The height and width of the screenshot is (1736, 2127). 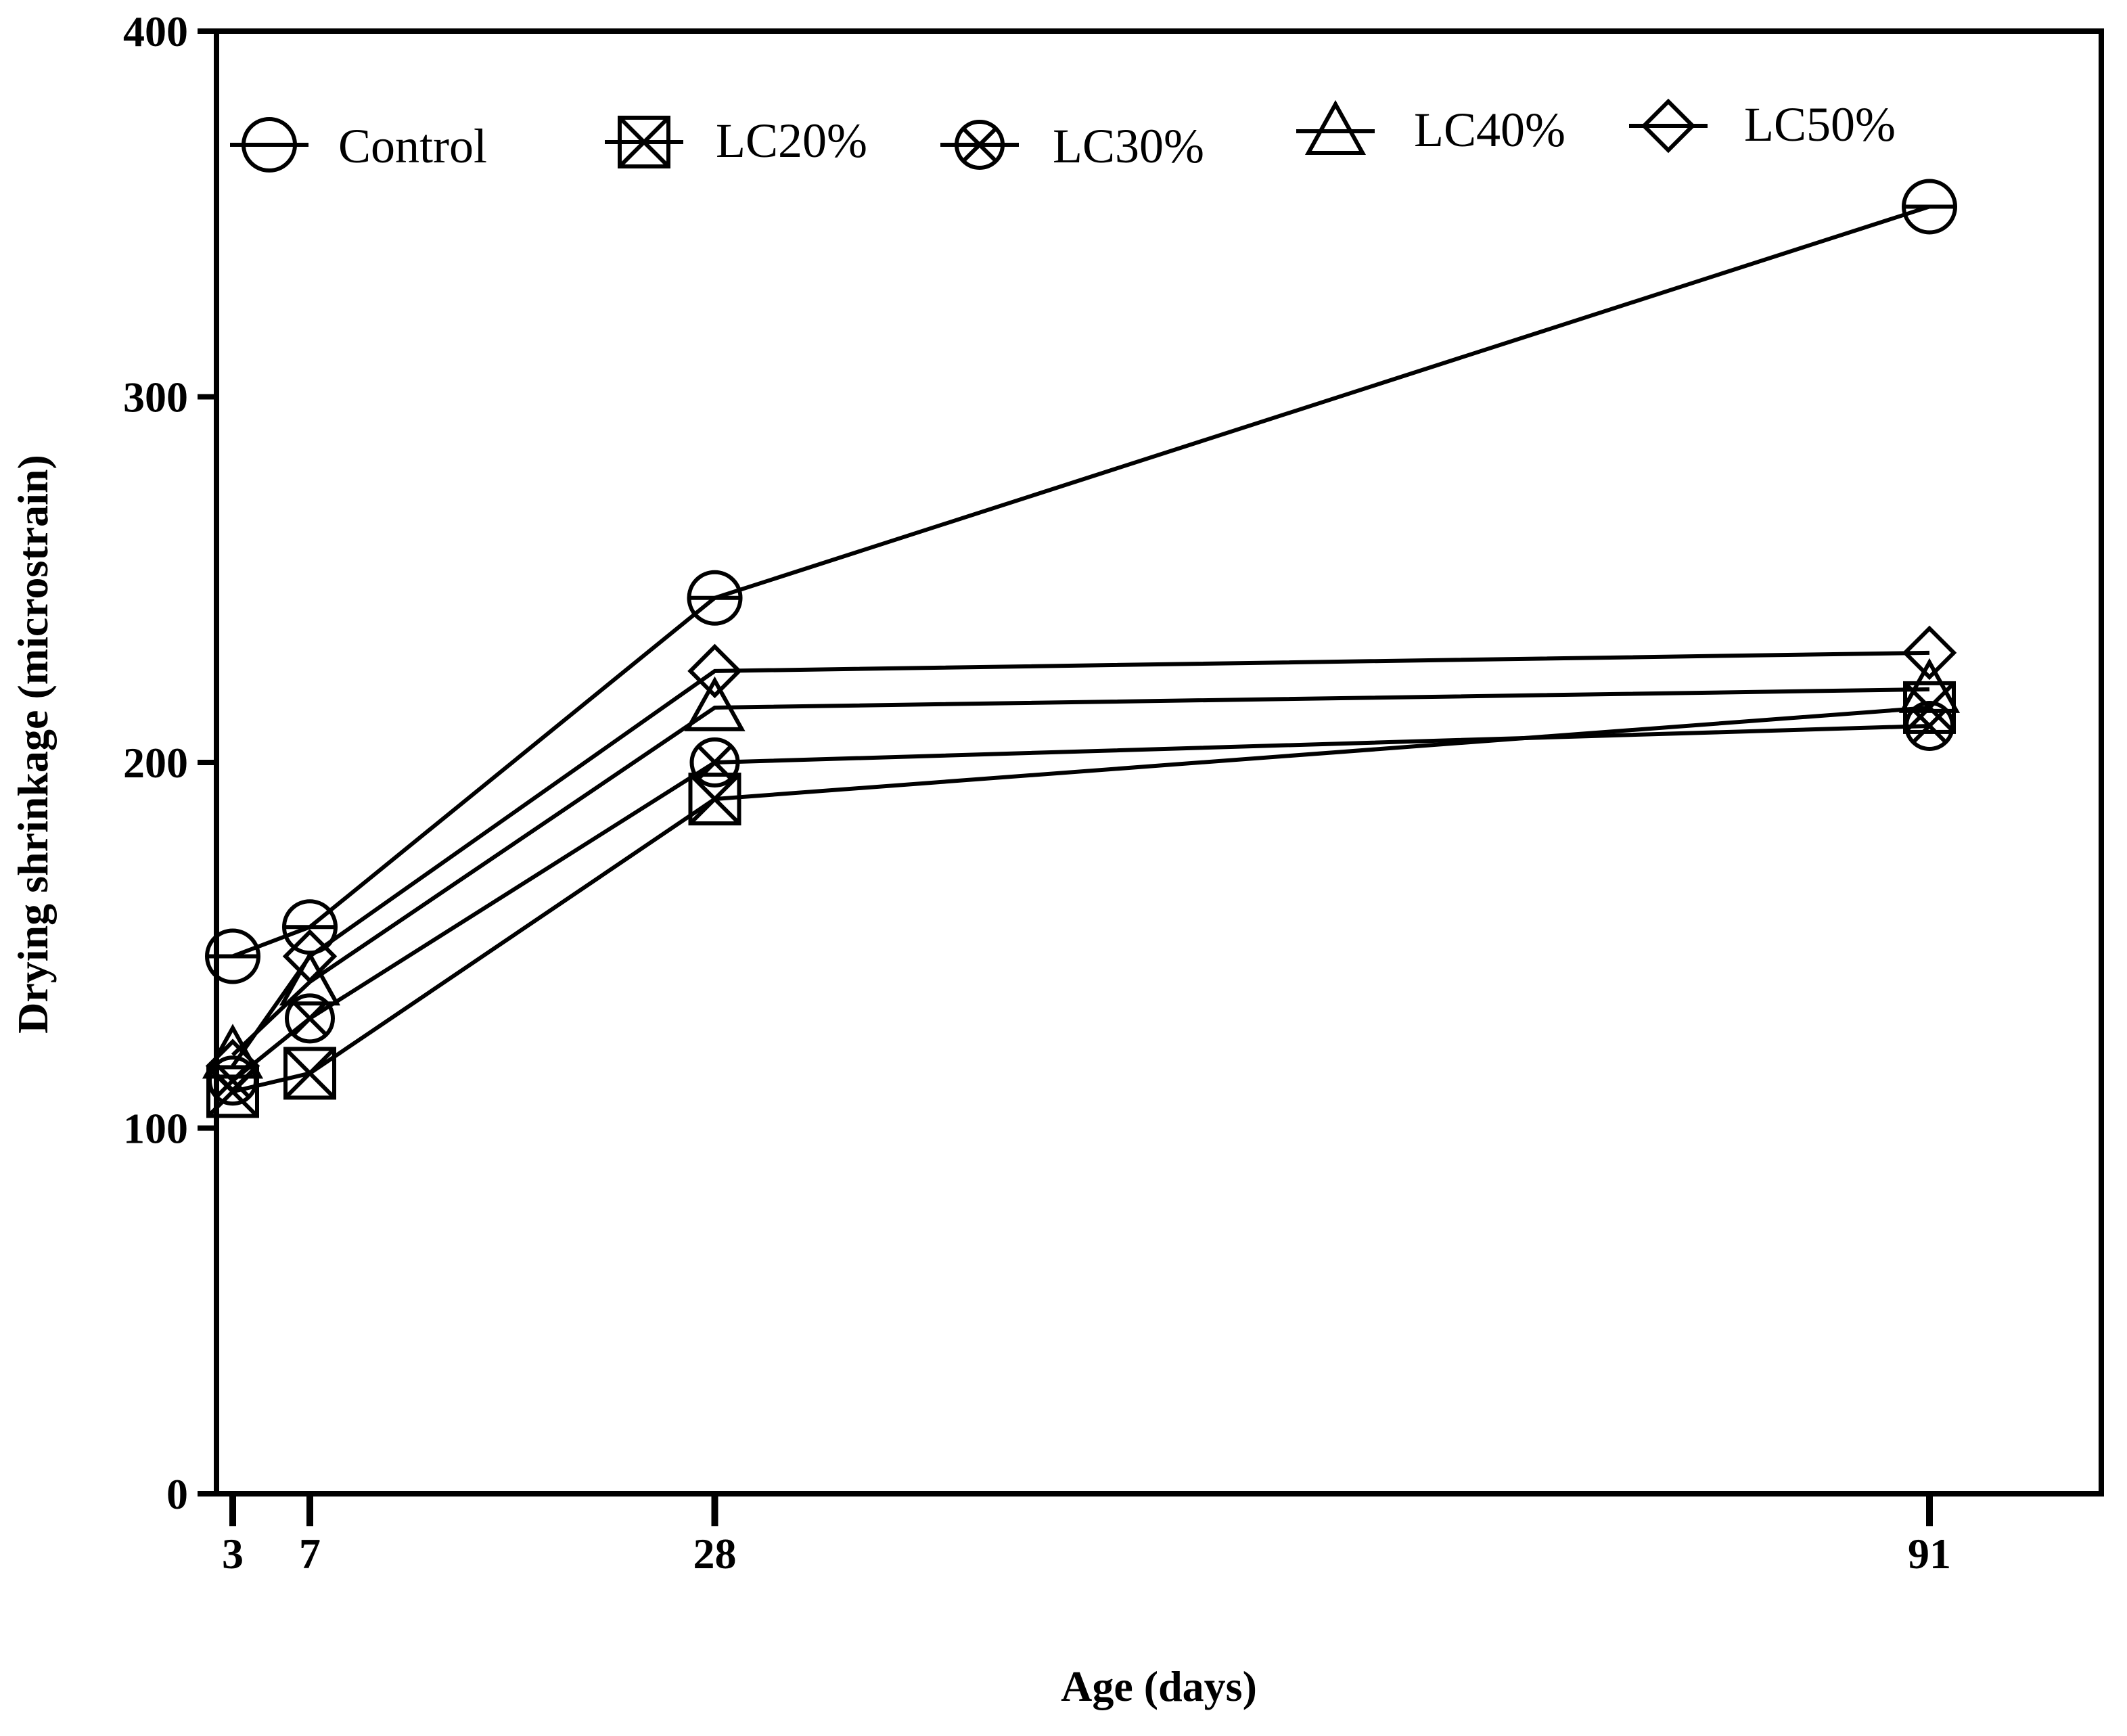 I want to click on x-tick-label-91: 91, so click(x=1929, y=1554).